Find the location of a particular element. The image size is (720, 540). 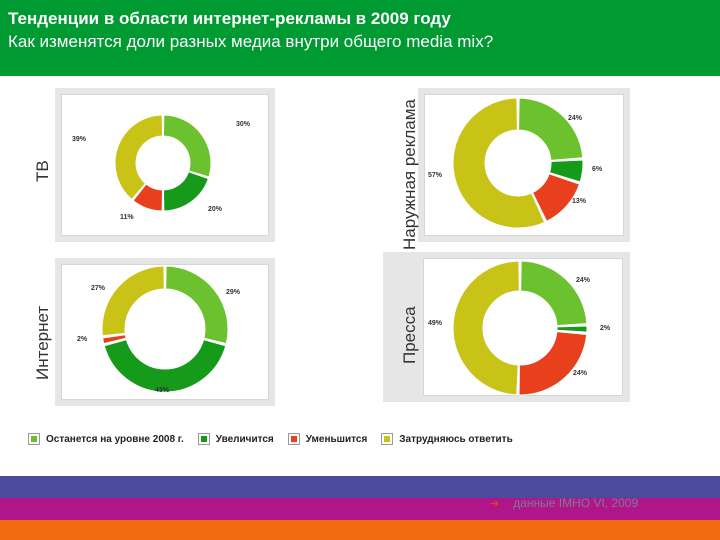

legend-label-decrease: Уменьшится is located at coordinates (336, 439).